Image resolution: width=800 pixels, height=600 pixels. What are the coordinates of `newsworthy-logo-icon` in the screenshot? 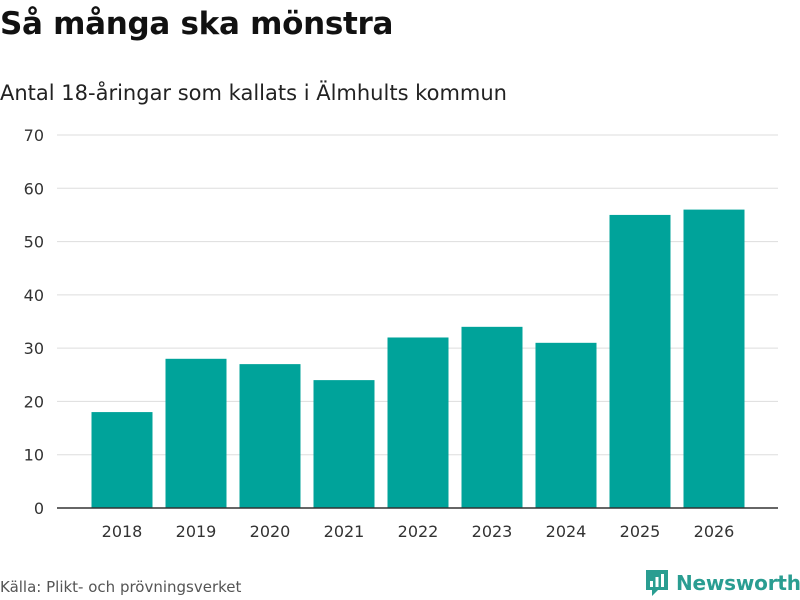 It's located at (657, 583).